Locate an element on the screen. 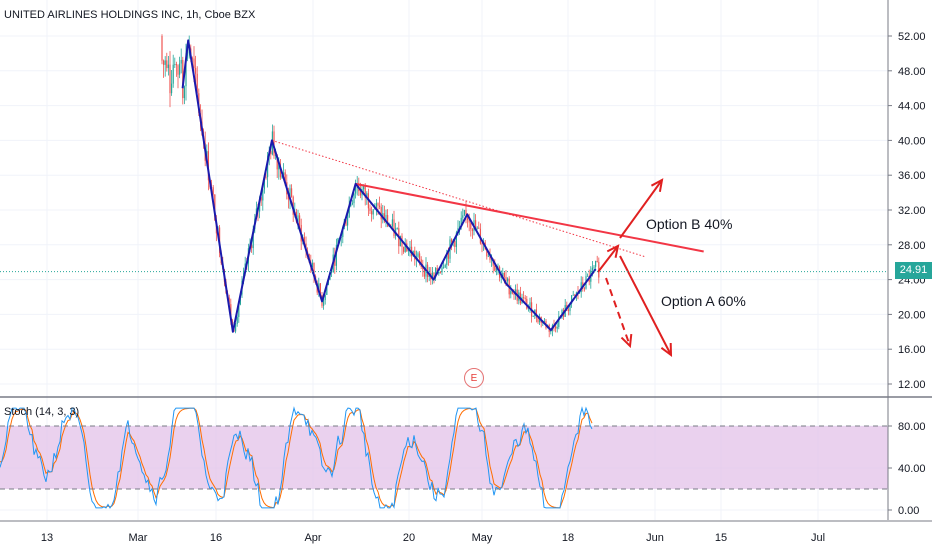 The image size is (932, 550). x-tick-label: Mar is located at coordinates (138, 538).